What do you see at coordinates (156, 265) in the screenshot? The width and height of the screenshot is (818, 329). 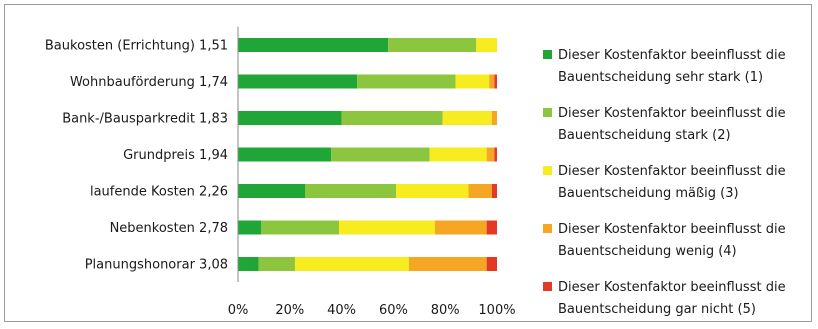 I see `category-label: Planungshonorar 3,08` at bounding box center [156, 265].